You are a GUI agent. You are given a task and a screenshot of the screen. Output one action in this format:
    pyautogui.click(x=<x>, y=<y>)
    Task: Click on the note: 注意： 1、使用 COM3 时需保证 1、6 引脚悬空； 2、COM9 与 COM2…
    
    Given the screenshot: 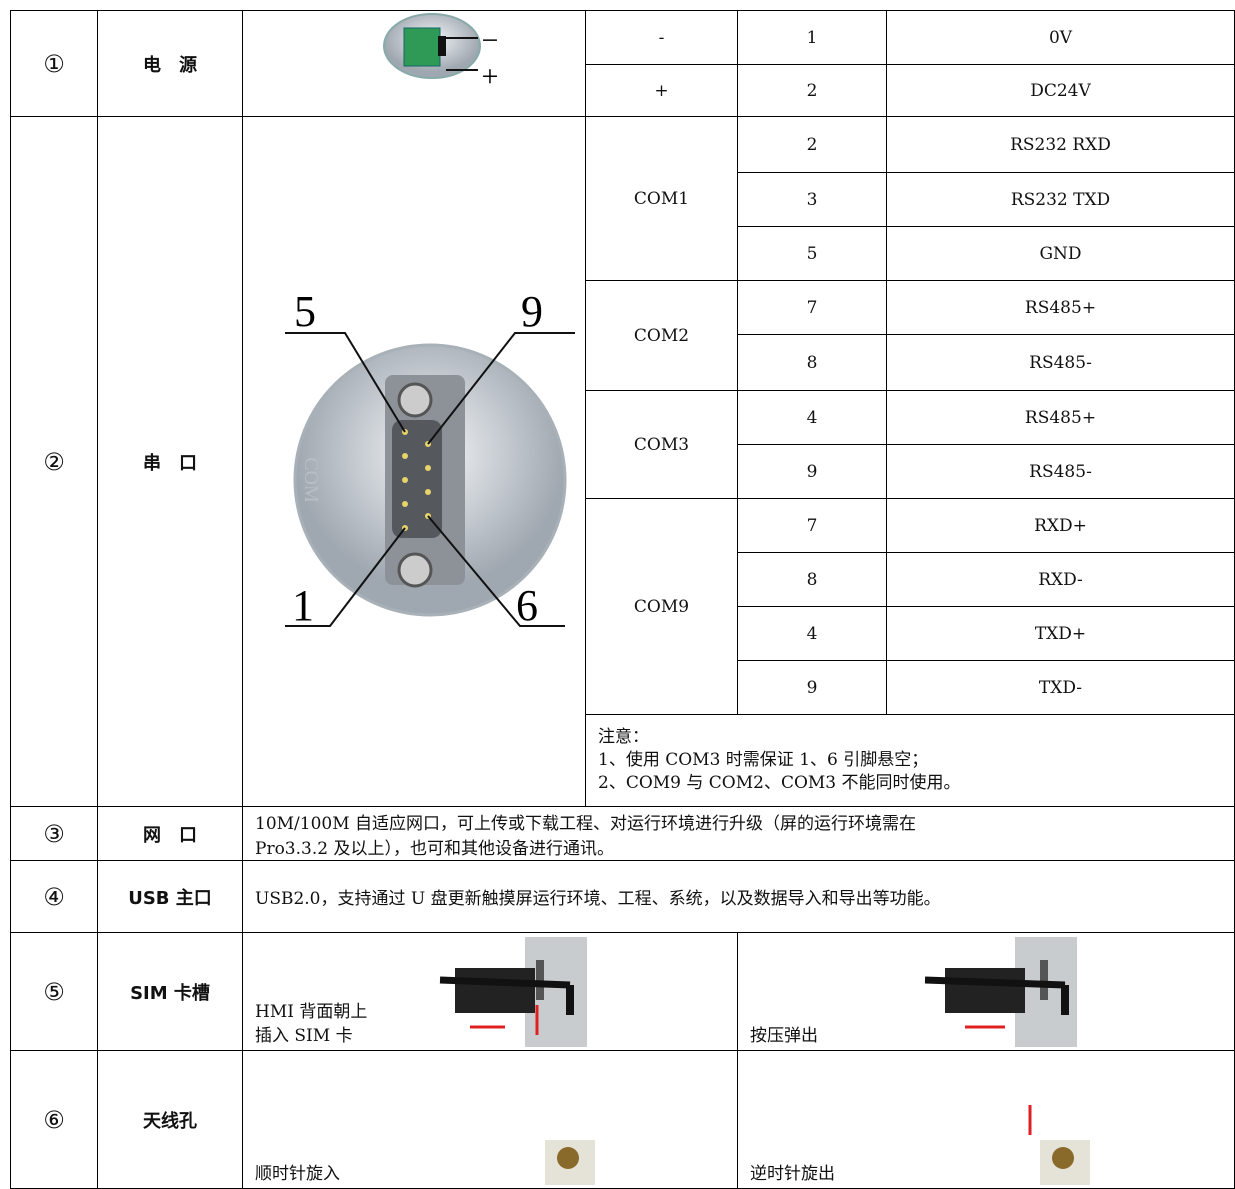 What is the action you would take?
    pyautogui.click(x=910, y=760)
    